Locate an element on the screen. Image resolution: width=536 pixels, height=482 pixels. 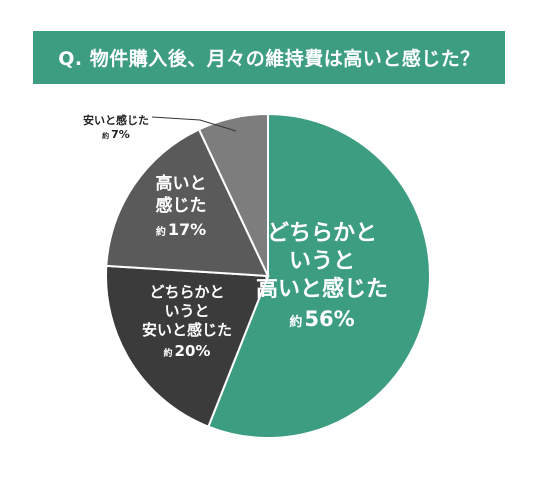
slice-label: 安いと感じた約 7% is located at coordinates (116, 127).